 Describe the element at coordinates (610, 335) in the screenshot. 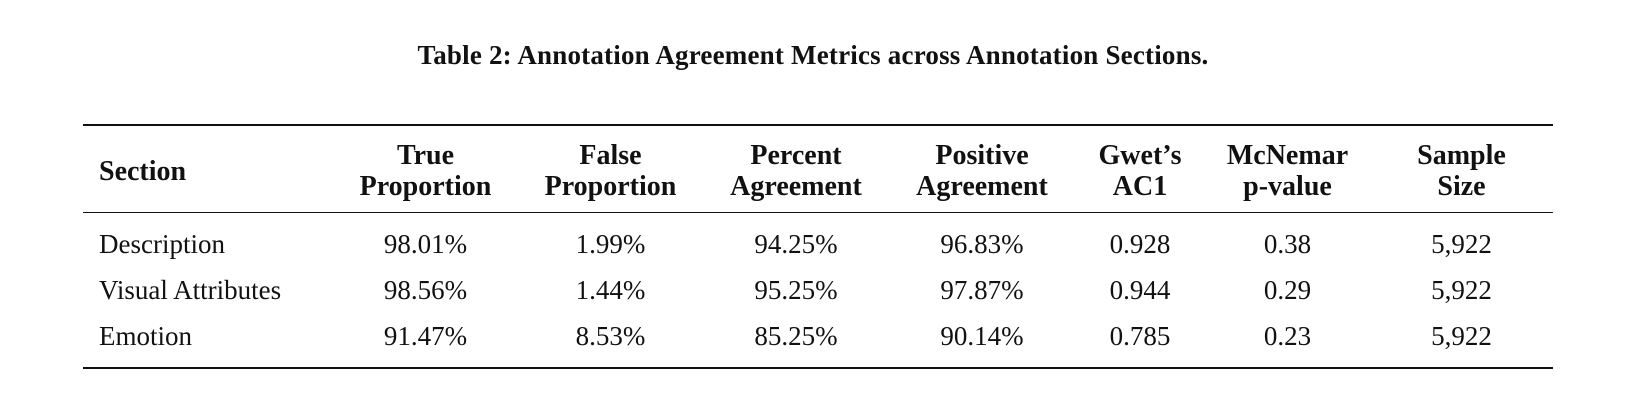

I see `cell-false-proportion: 8.53%` at that location.